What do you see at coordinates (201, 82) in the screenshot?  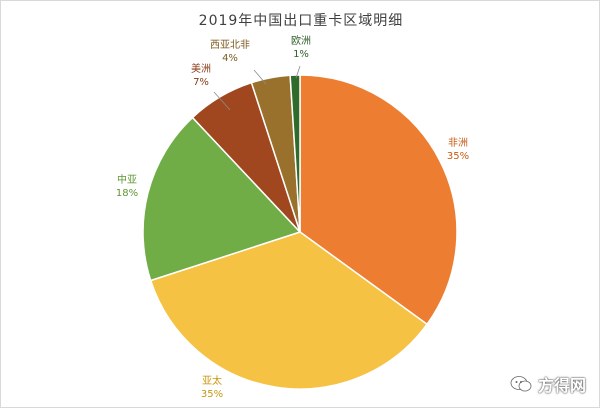 I see `slice-percent-label: 7%` at bounding box center [201, 82].